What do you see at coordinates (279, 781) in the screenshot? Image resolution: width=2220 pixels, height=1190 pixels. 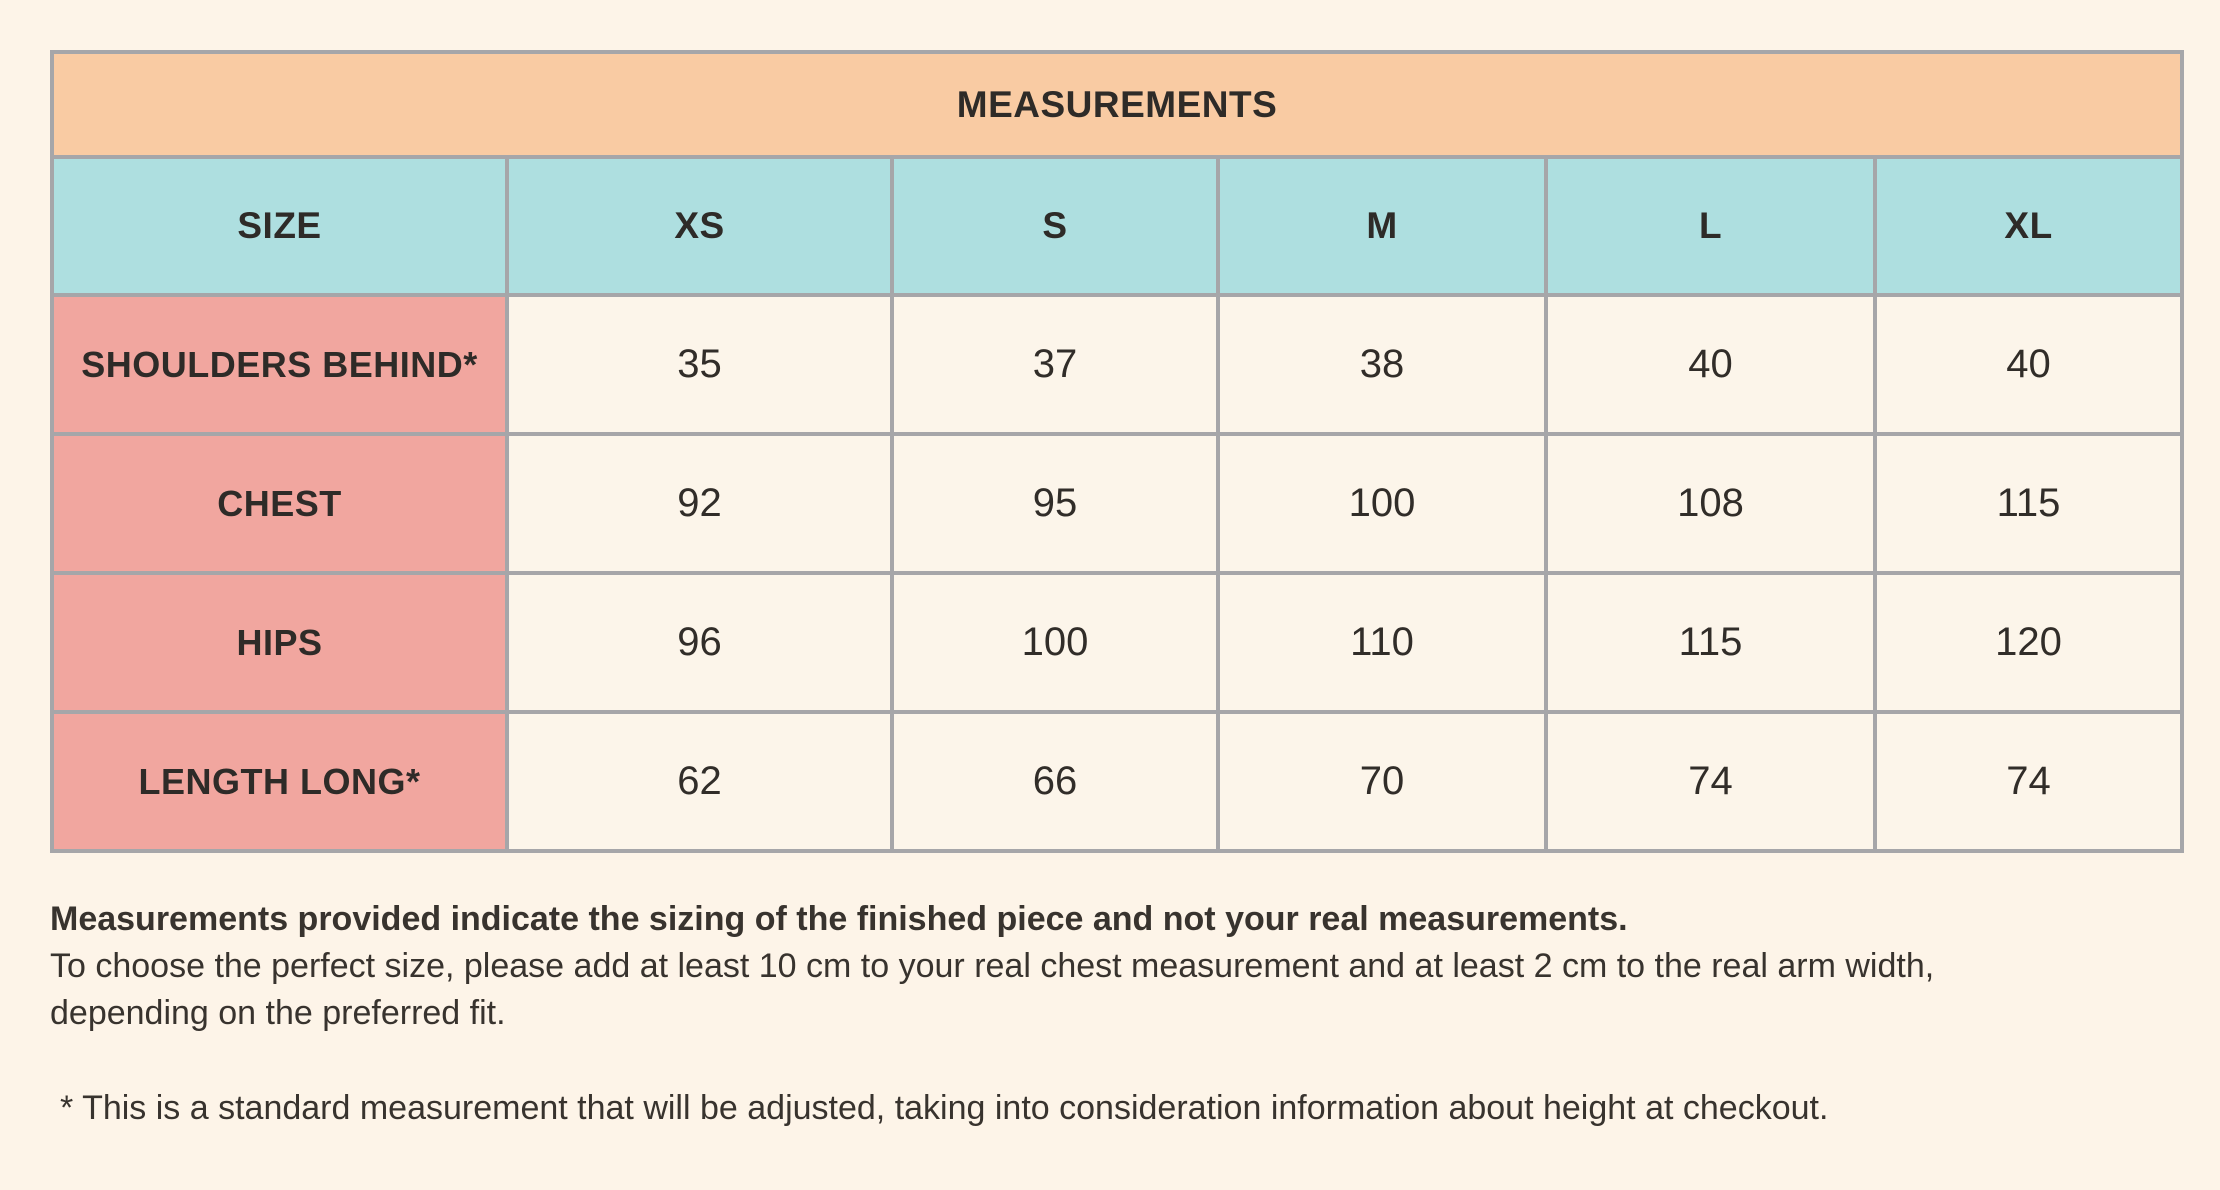 I see `row-label-length: LENGTH LONG*` at bounding box center [279, 781].